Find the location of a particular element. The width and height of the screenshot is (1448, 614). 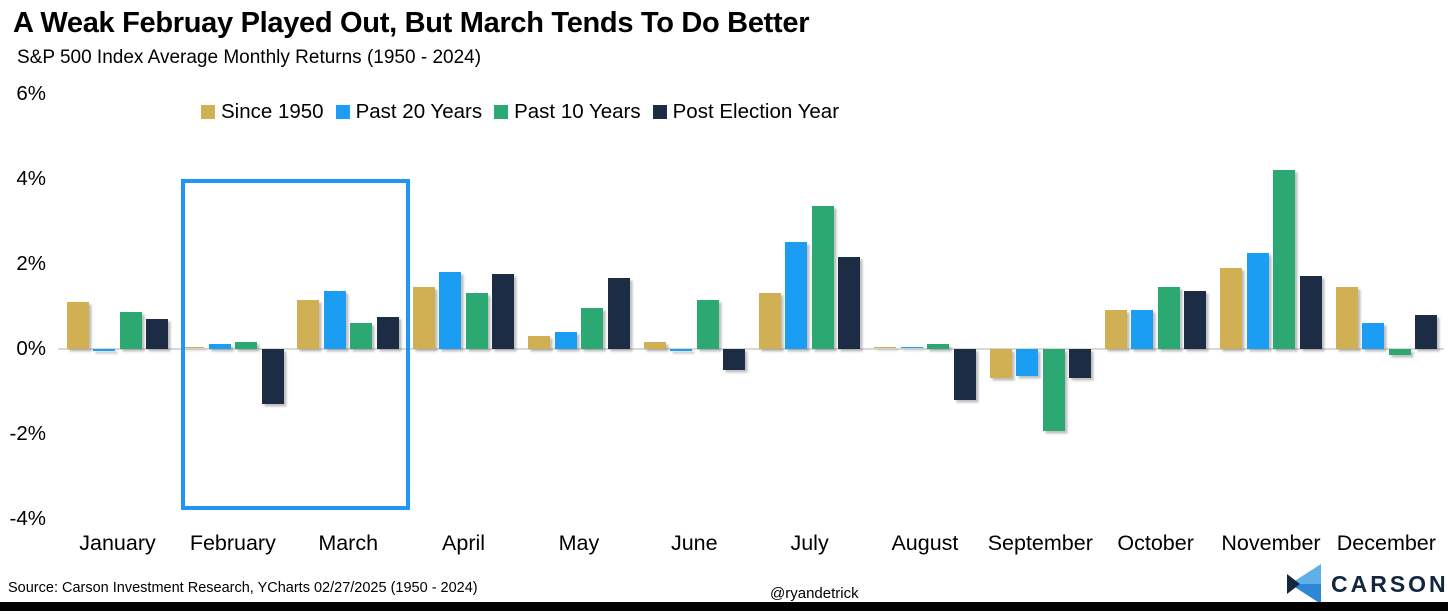

bar-november-past-10-years is located at coordinates (1284, 259).